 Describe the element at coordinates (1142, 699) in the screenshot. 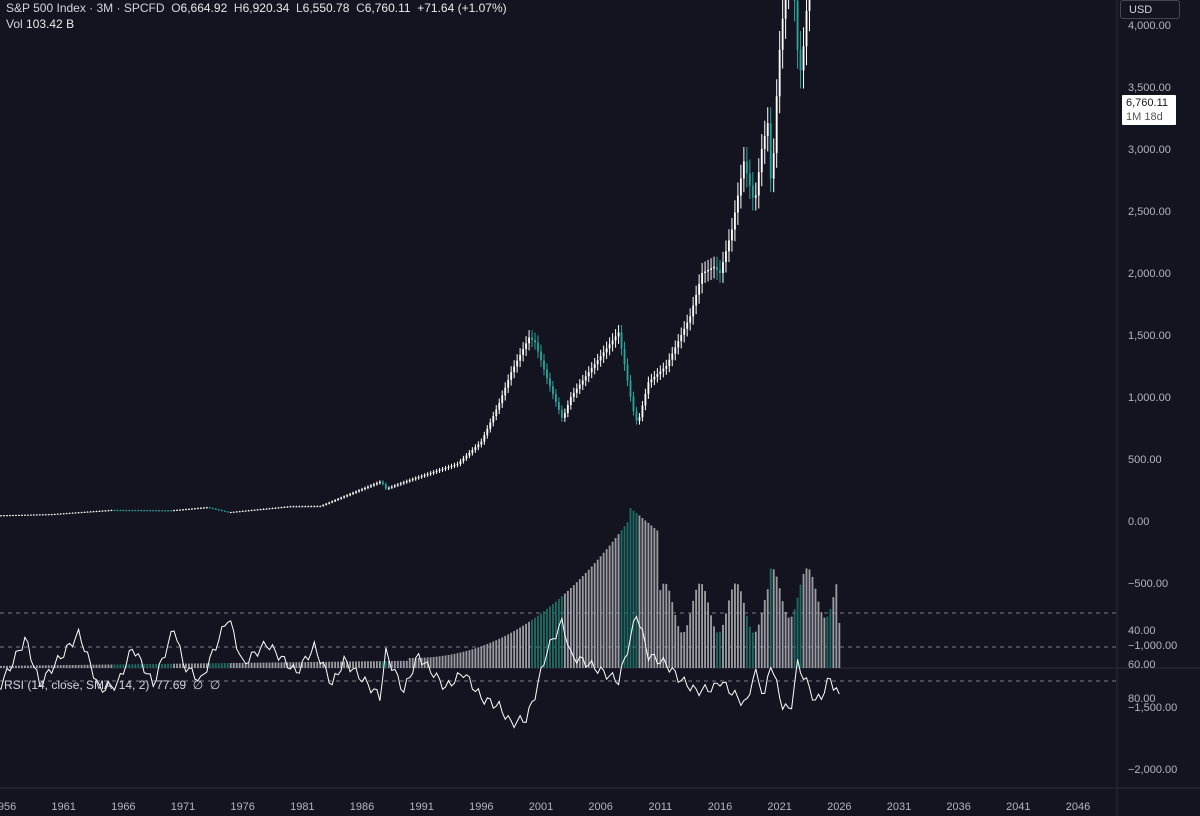

I see `rsi-tick-label: 80.00` at that location.